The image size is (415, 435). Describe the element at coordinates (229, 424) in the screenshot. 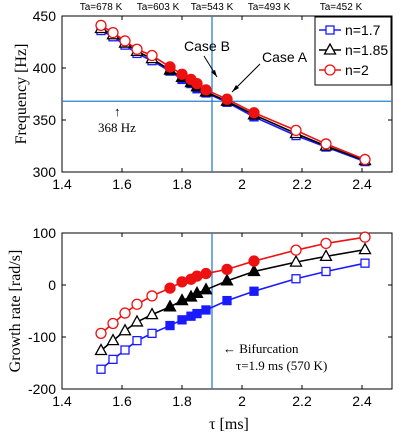

I see `x-axis-label: τ [ms]` at that location.